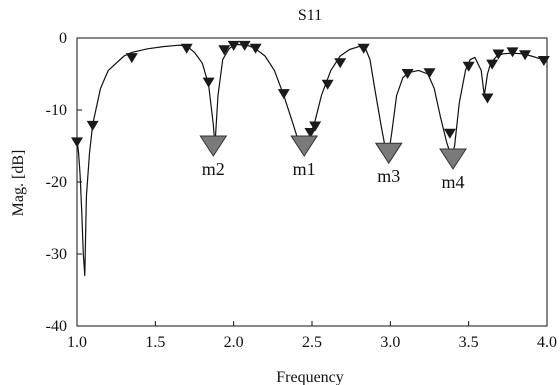 This screenshot has height=385, width=560. I want to click on marker-m3, so click(388, 153).